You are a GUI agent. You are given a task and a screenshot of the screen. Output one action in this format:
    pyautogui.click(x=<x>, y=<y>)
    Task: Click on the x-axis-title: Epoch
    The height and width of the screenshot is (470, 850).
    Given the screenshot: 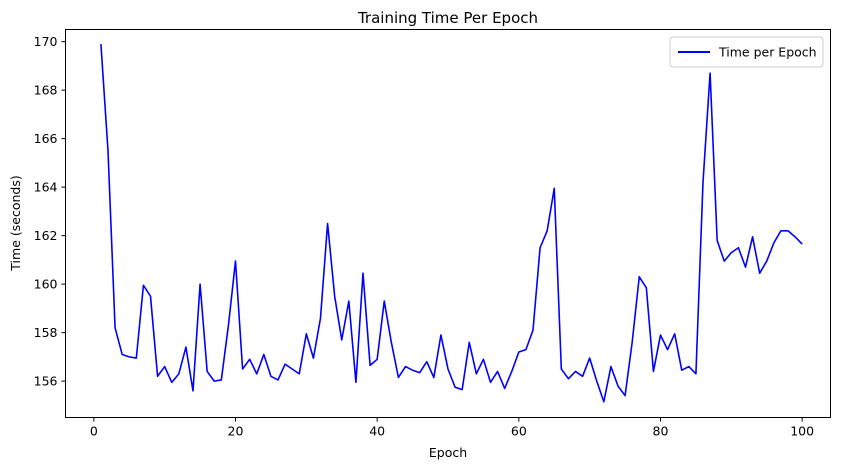 What is the action you would take?
    pyautogui.click(x=448, y=452)
    